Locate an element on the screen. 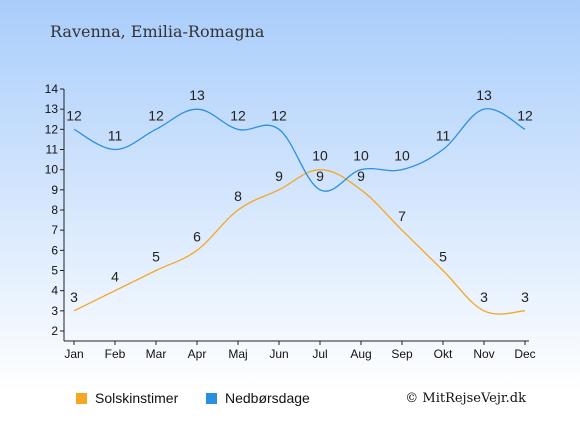 The width and height of the screenshot is (580, 435). x-tick-label: Aug is located at coordinates (360, 354).